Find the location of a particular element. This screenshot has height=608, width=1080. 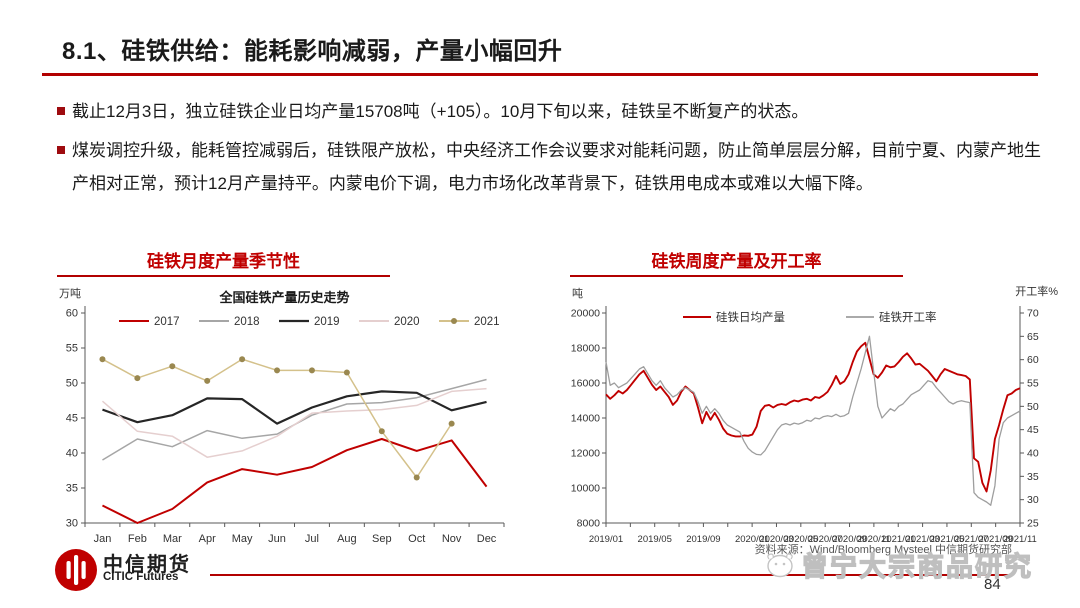

weekly-panel-title: 硅铁周度产量及开工率 is located at coordinates (736, 262).